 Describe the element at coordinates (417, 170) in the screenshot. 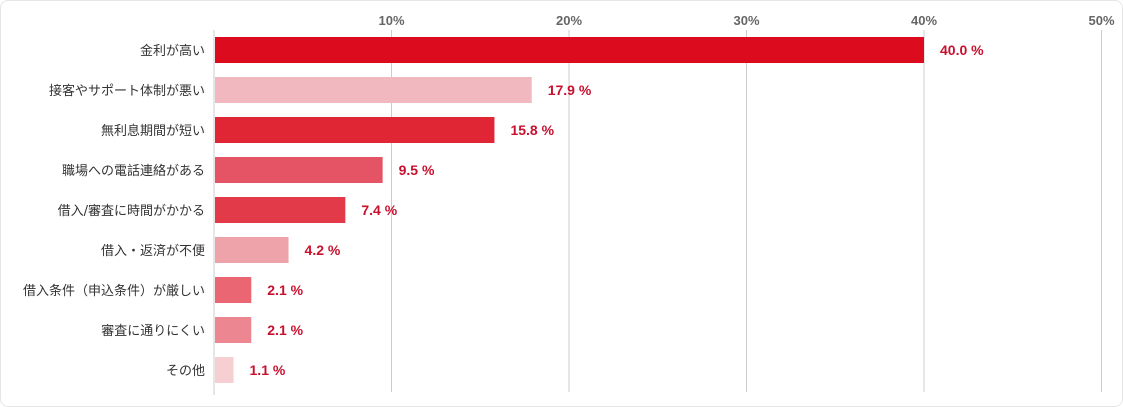

I see `value-label: 9.5 %` at that location.